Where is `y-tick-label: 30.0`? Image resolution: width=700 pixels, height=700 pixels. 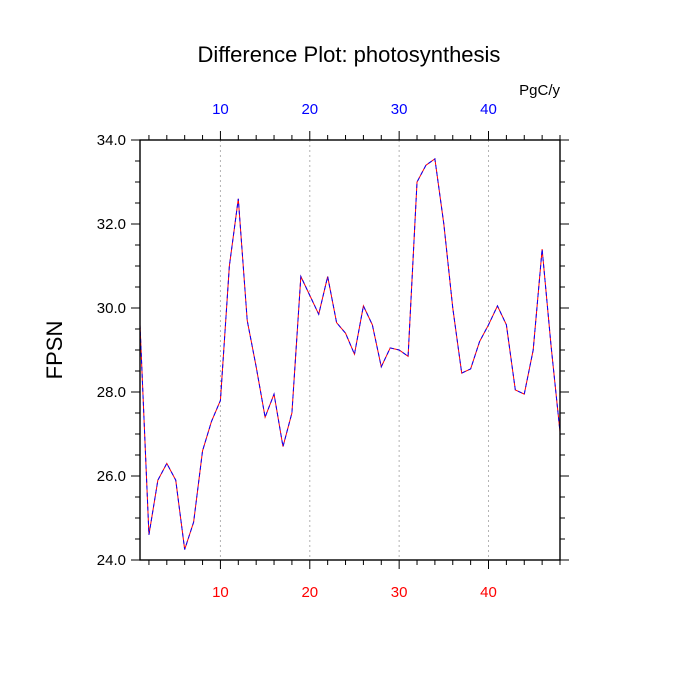
y-tick-label: 30.0 is located at coordinates (111, 308).